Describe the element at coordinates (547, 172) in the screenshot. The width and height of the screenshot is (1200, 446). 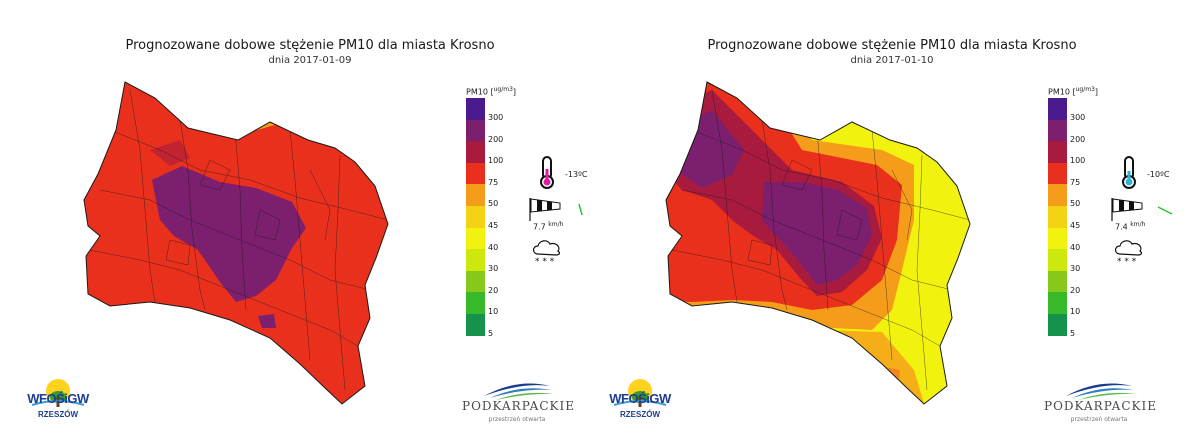
I see `thermometer-icon` at that location.